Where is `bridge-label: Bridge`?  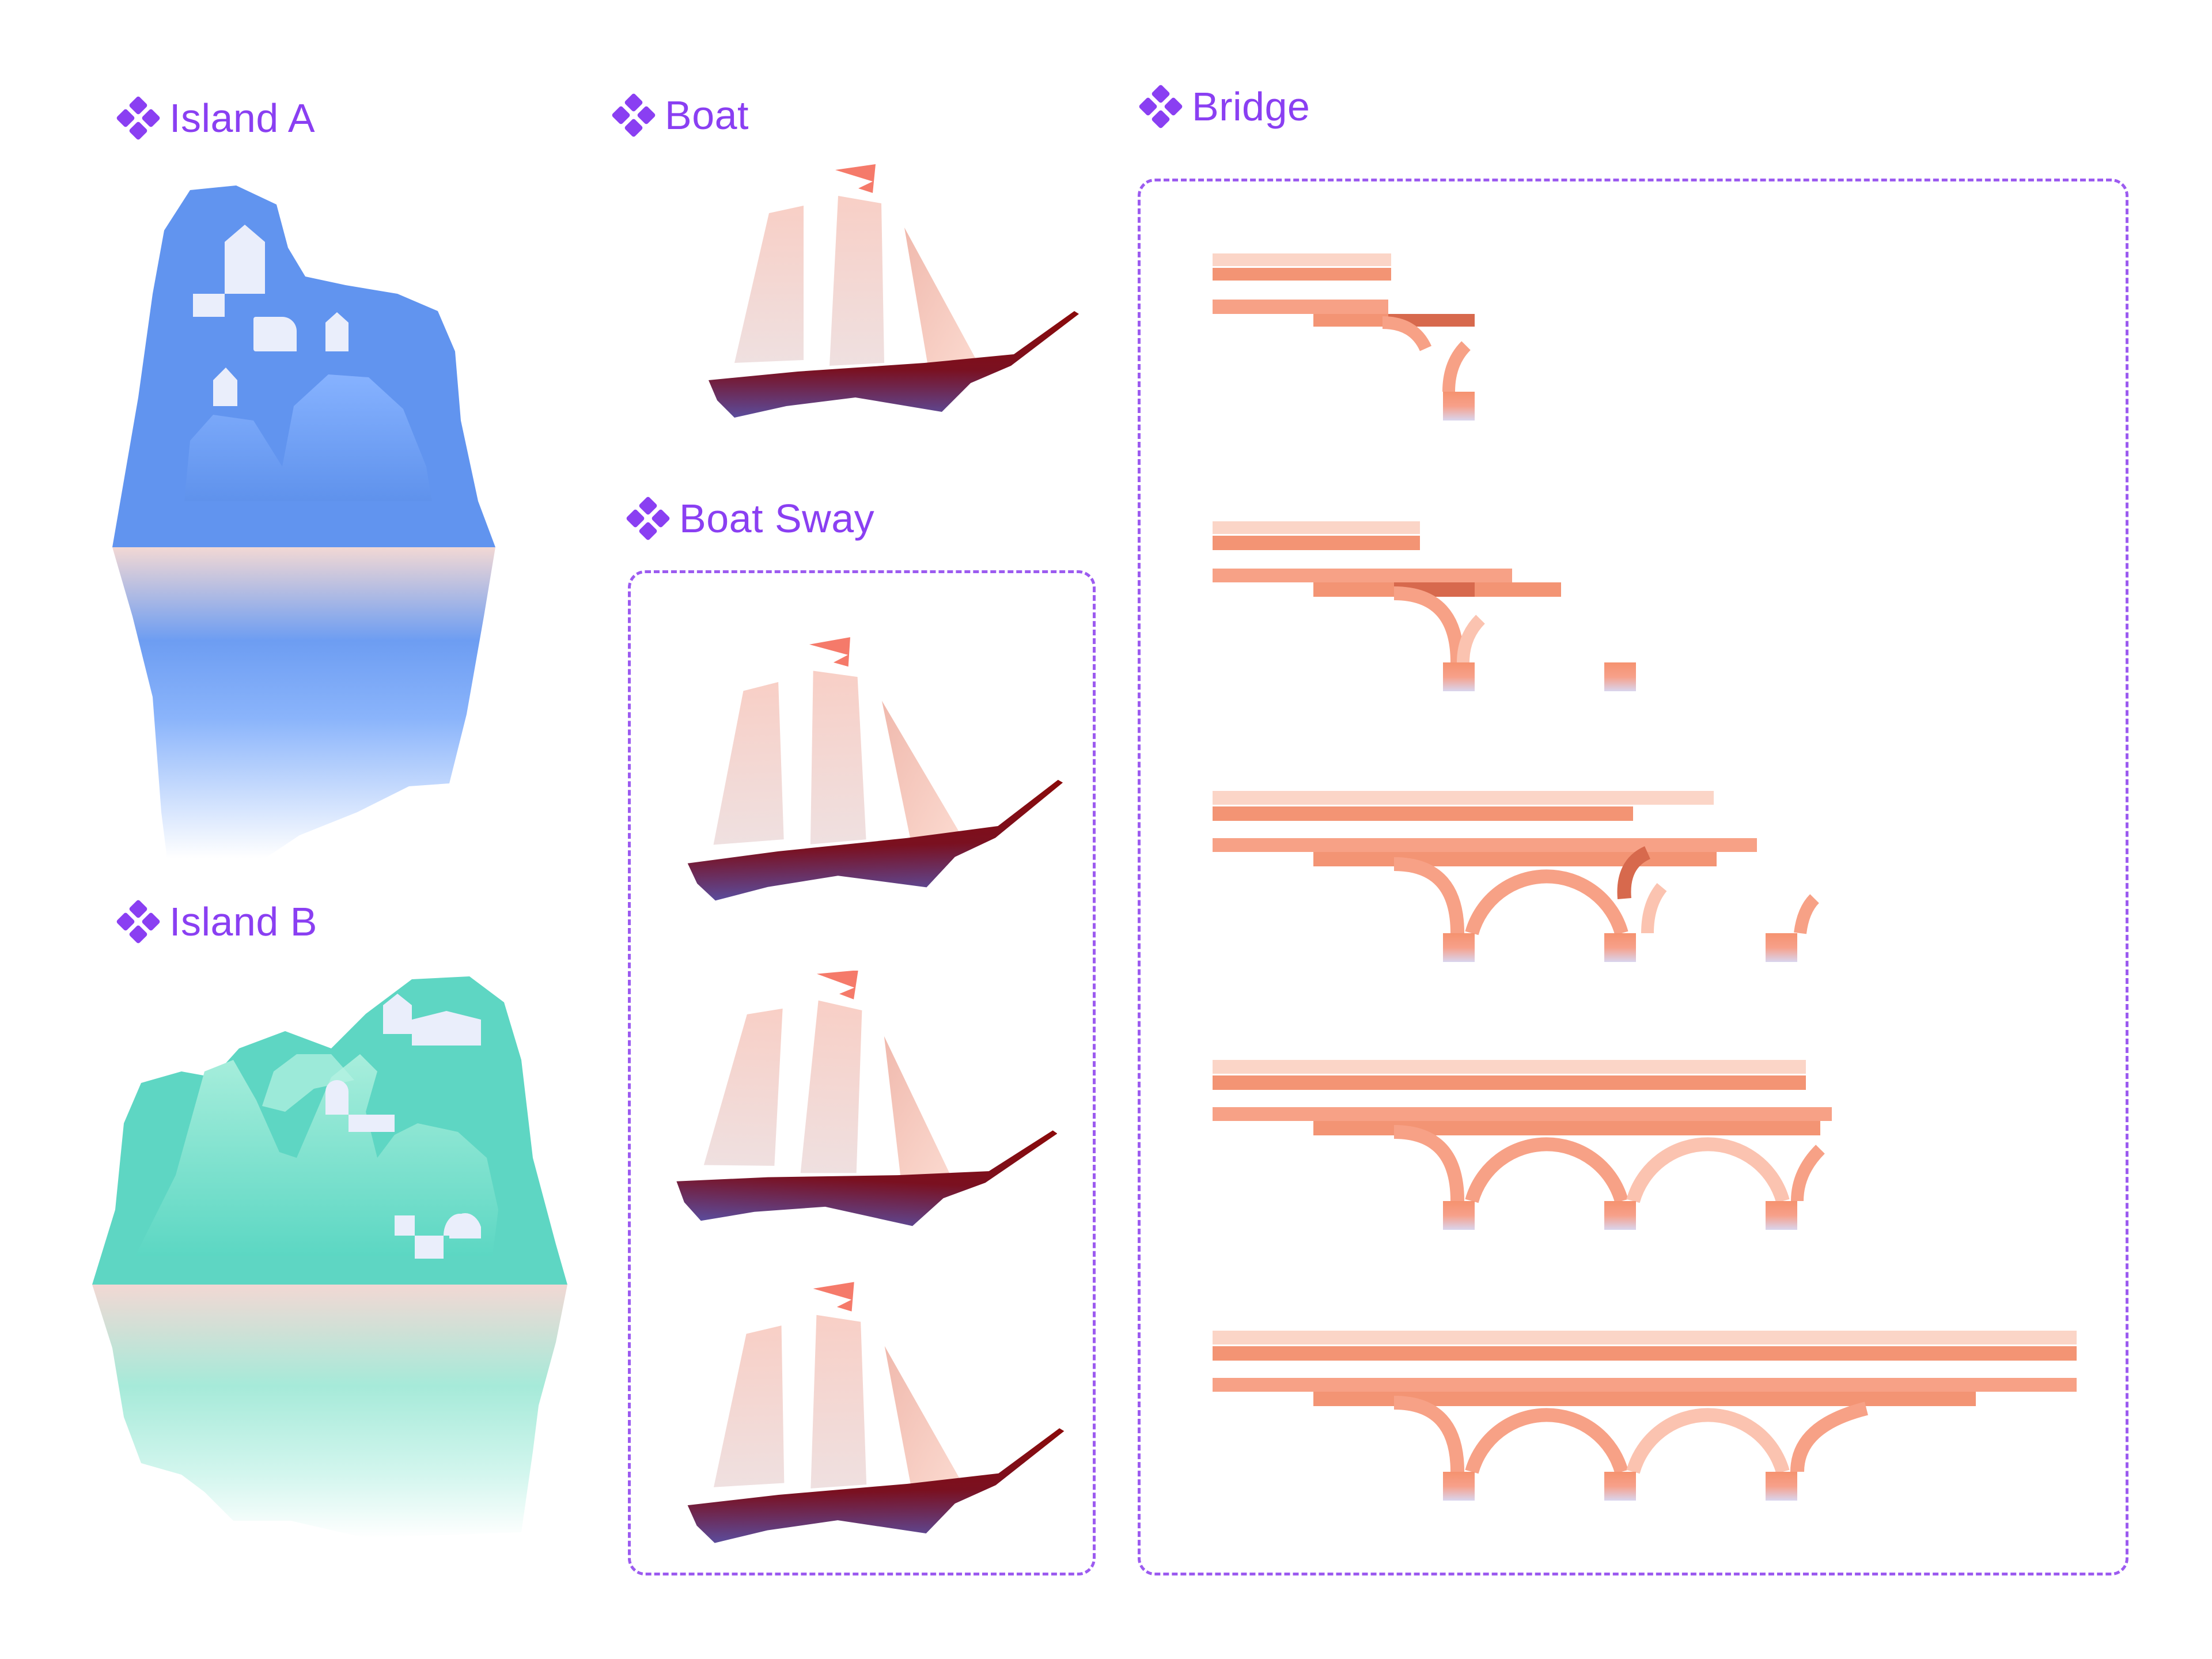
bridge-label: Bridge is located at coordinates (1224, 107).